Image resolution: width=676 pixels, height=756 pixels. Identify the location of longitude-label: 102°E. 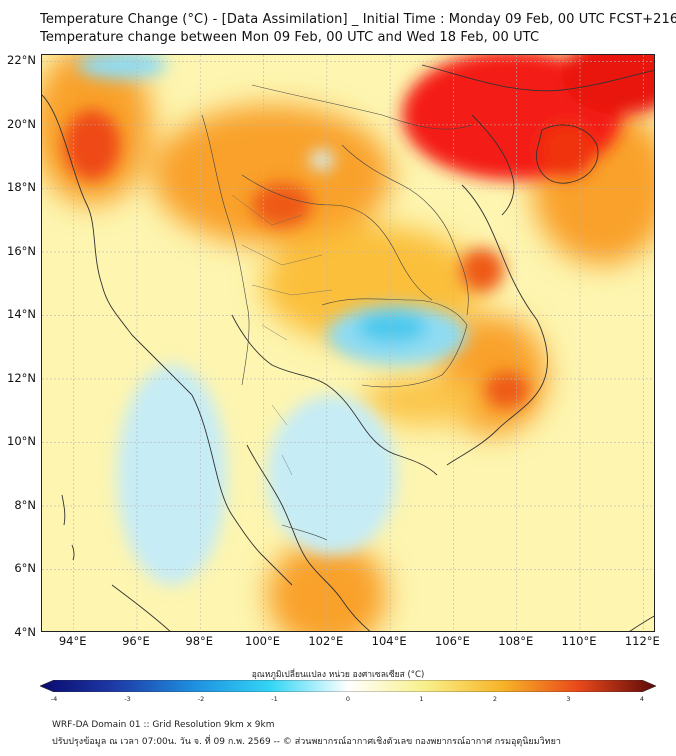
(326, 641).